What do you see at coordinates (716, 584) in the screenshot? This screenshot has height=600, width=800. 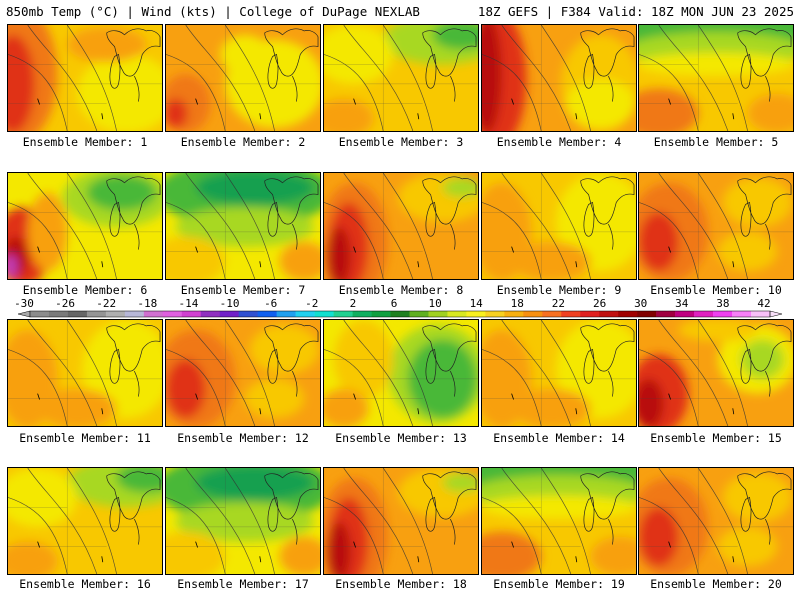 I see `ensemble-member-label: Ensemble Member: 20` at bounding box center [716, 584].